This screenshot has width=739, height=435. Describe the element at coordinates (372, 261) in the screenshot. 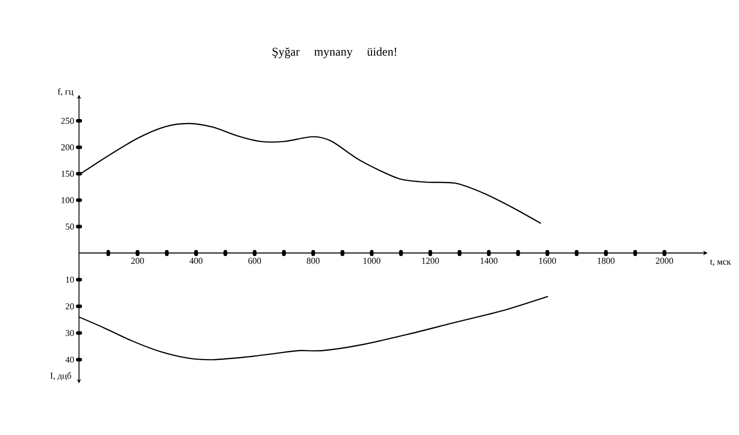

I see `x-tick-label: 1000` at that location.